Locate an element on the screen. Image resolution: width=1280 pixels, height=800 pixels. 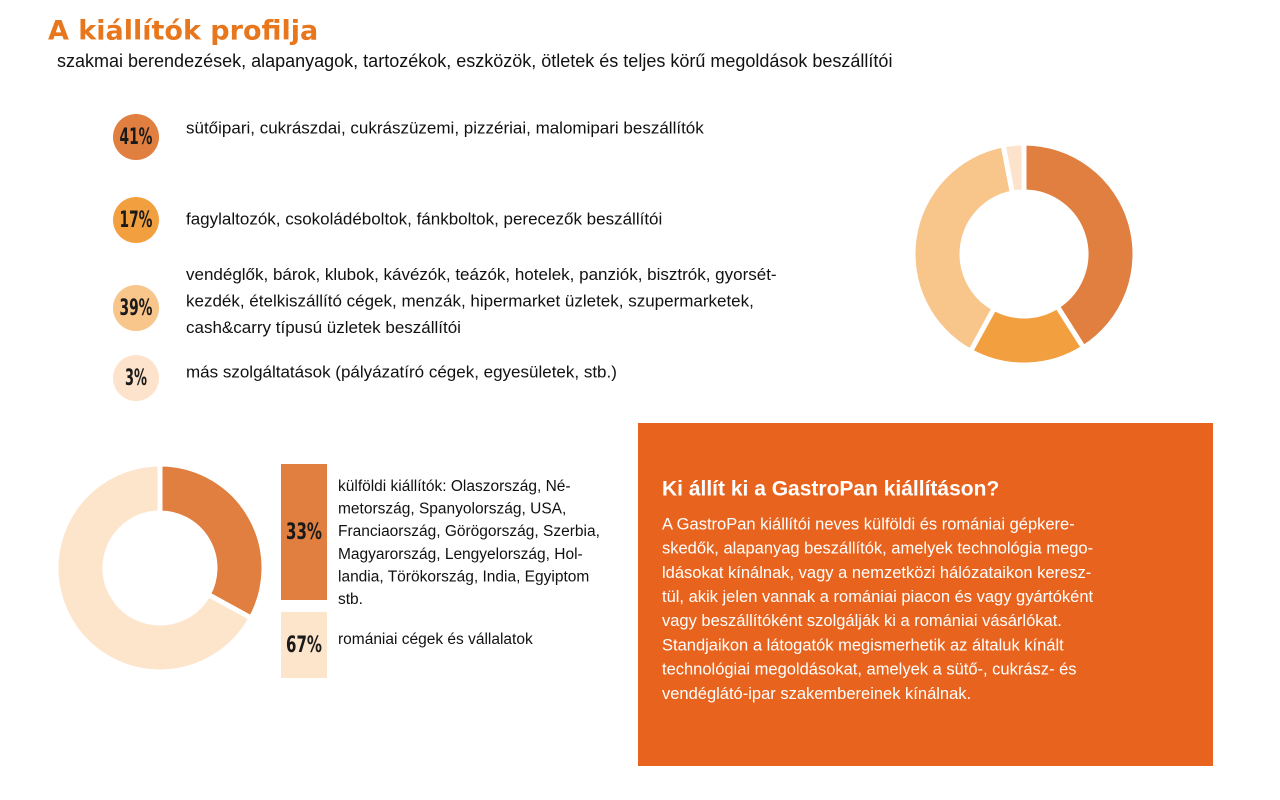
value-label: 3% is located at coordinates (136, 378).